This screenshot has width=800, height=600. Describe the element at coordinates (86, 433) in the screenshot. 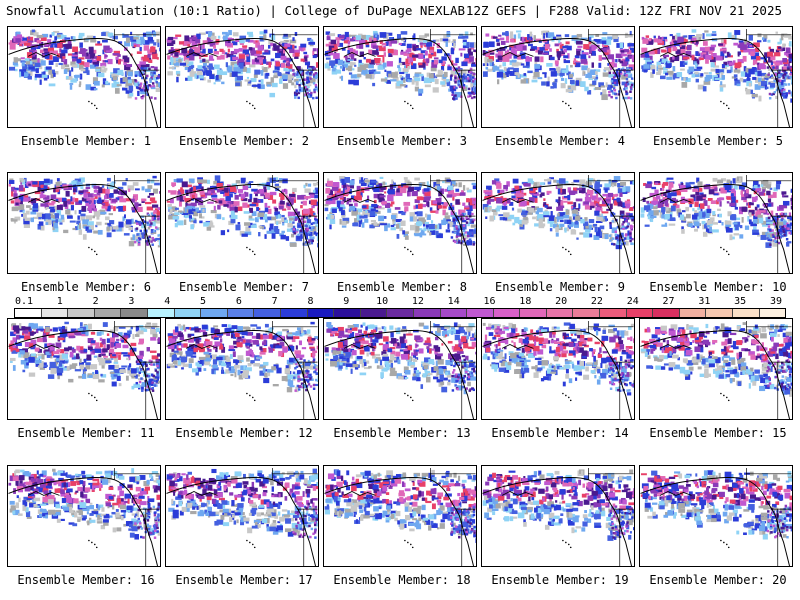

I see `ensemble-member-label: Ensemble Member: 11` at that location.